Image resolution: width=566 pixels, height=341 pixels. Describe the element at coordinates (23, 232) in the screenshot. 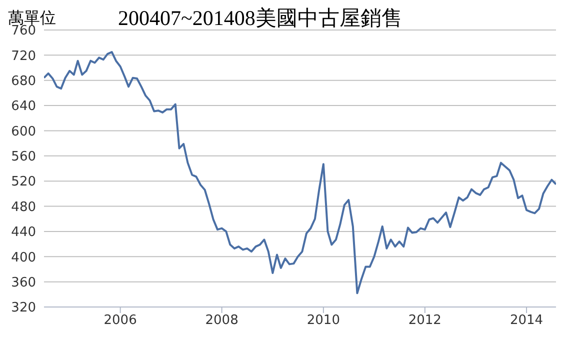

I see `y-tick-label: 440` at that location.